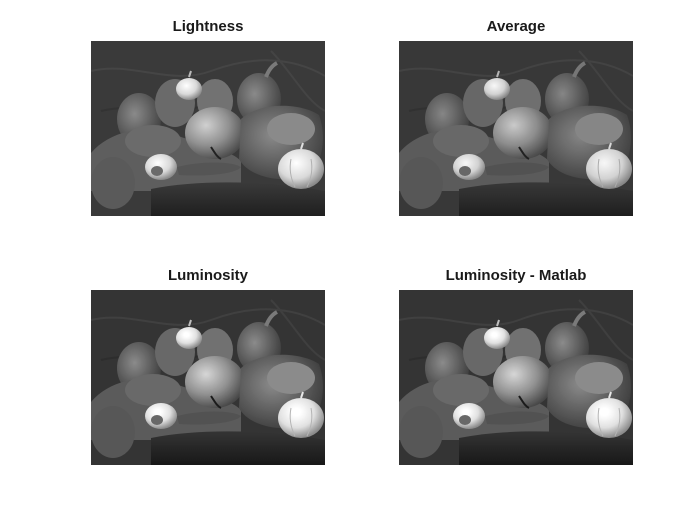  What do you see at coordinates (207, 275) in the screenshot?
I see `panel-title-luminosity: Luminosity` at bounding box center [207, 275].